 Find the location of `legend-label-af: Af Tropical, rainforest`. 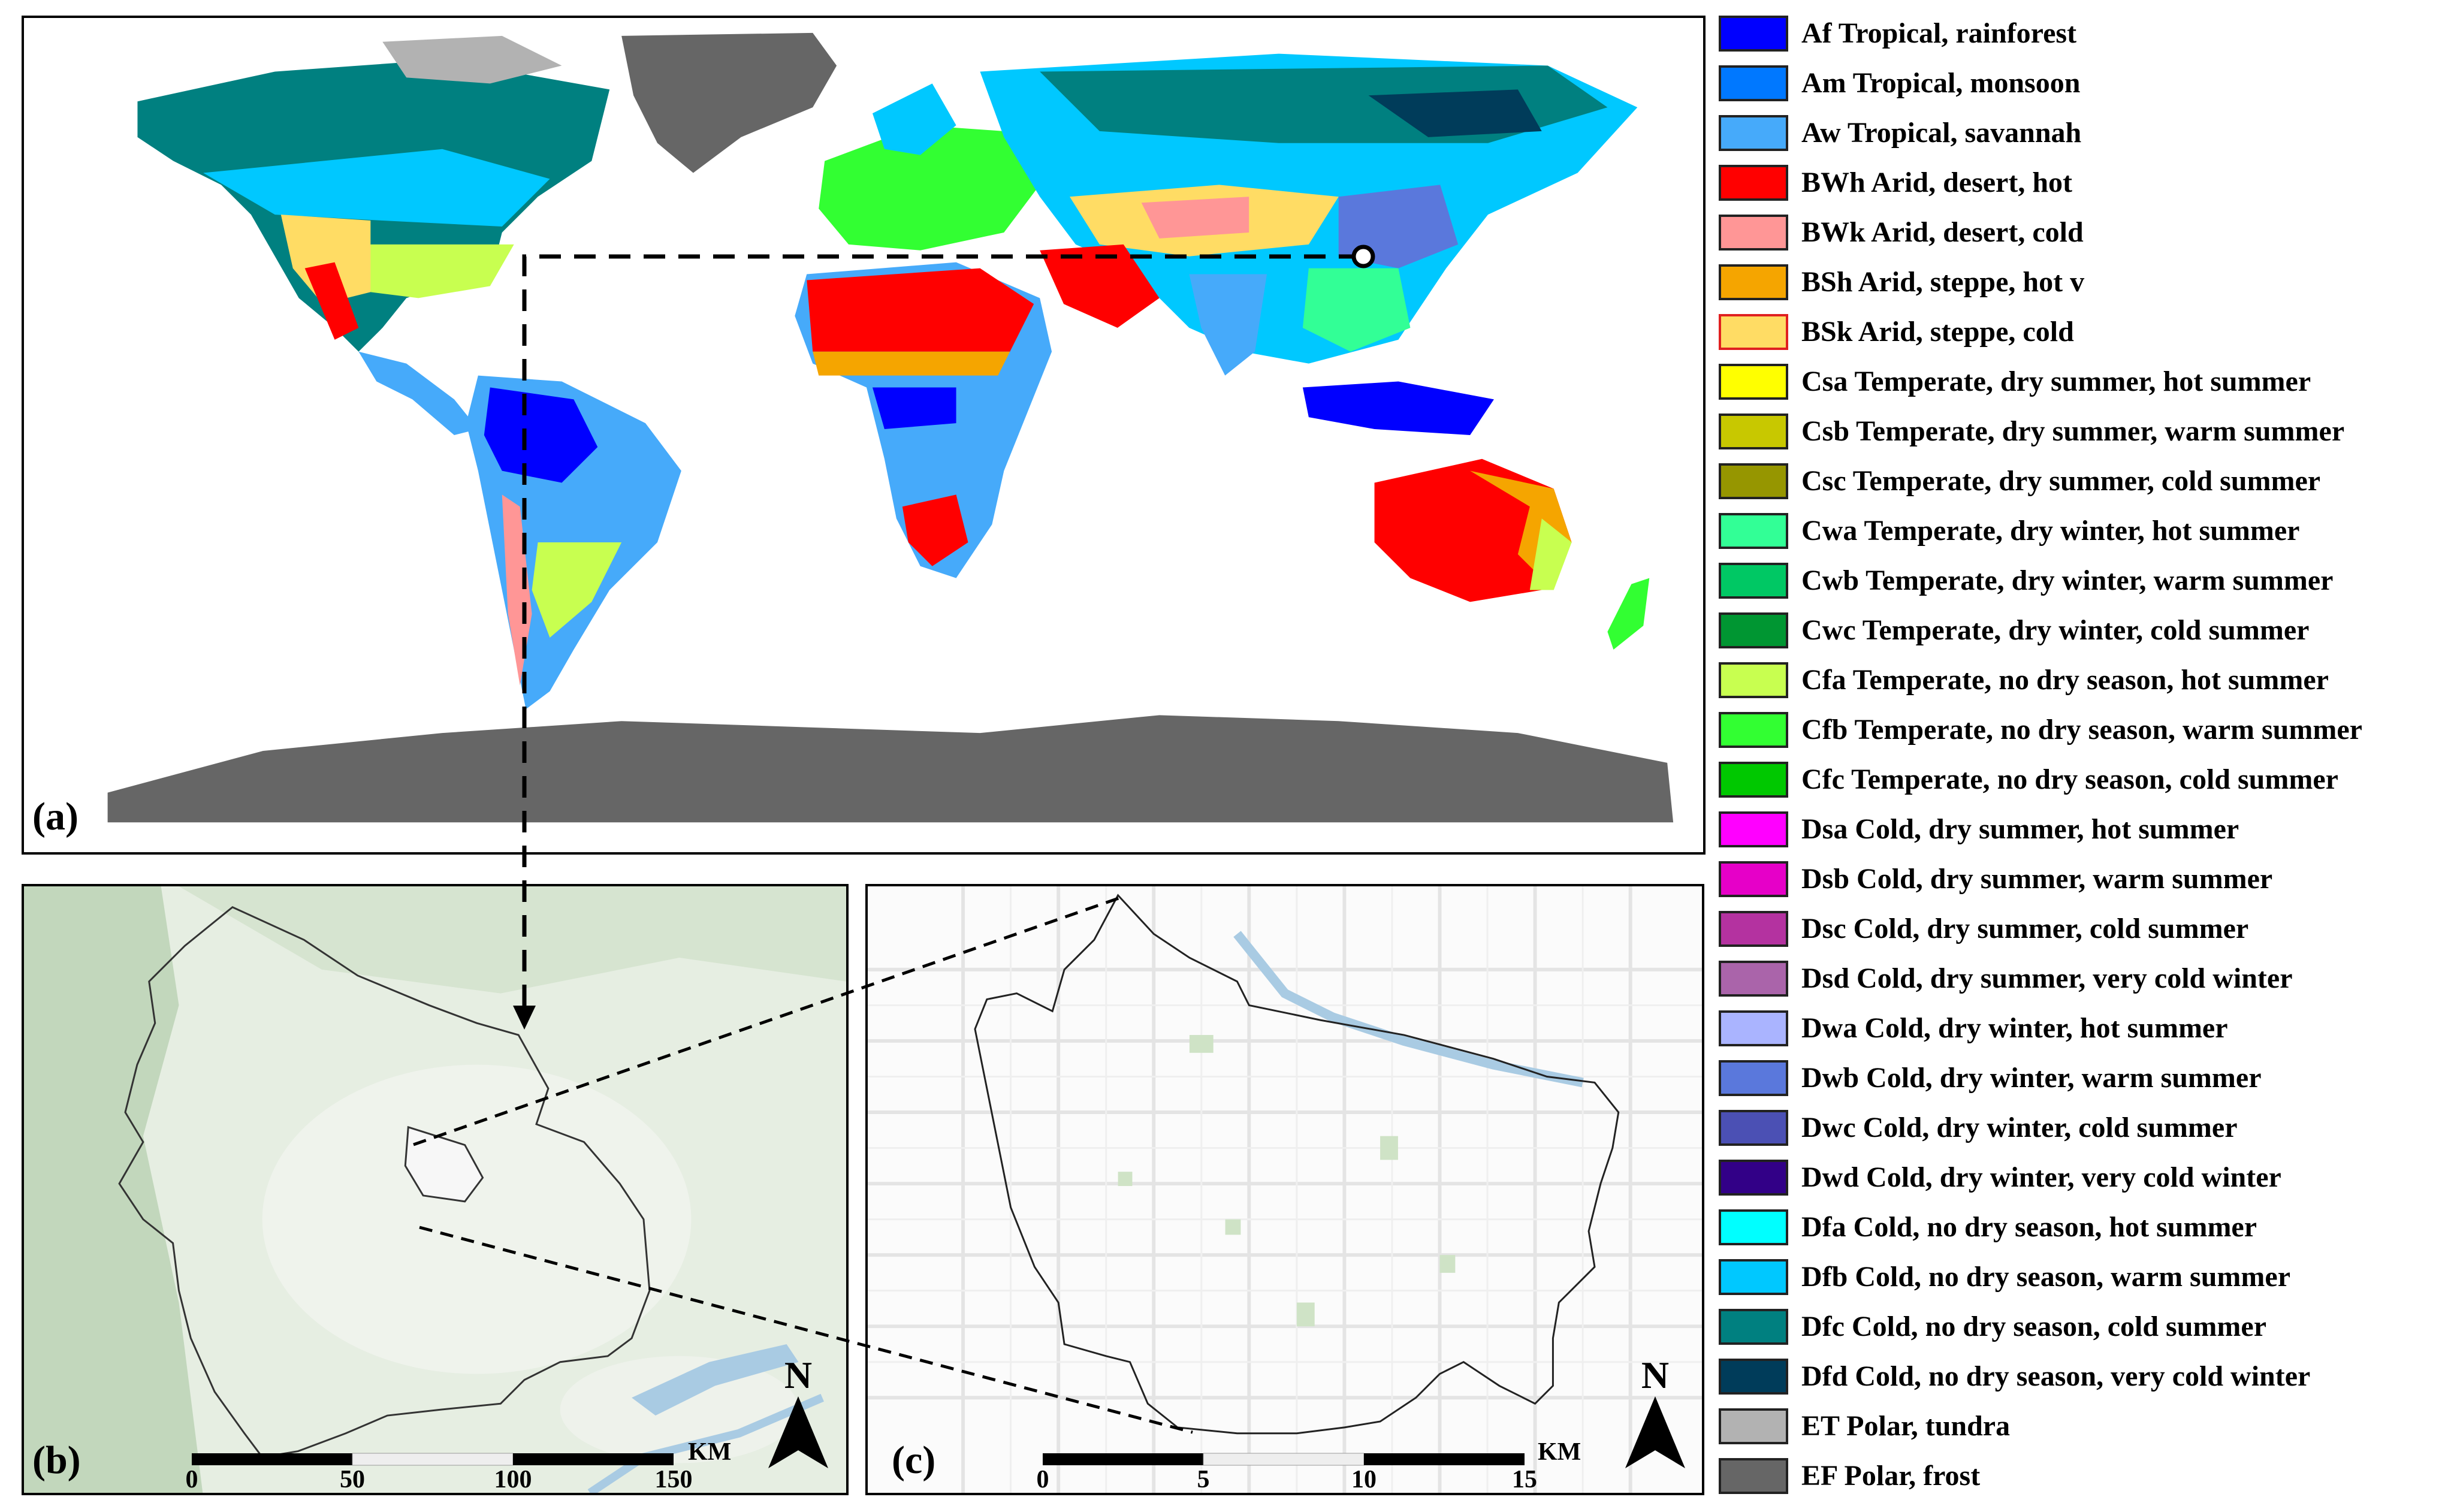

legend-label-af: Af Tropical, rainforest is located at coordinates (1939, 33).